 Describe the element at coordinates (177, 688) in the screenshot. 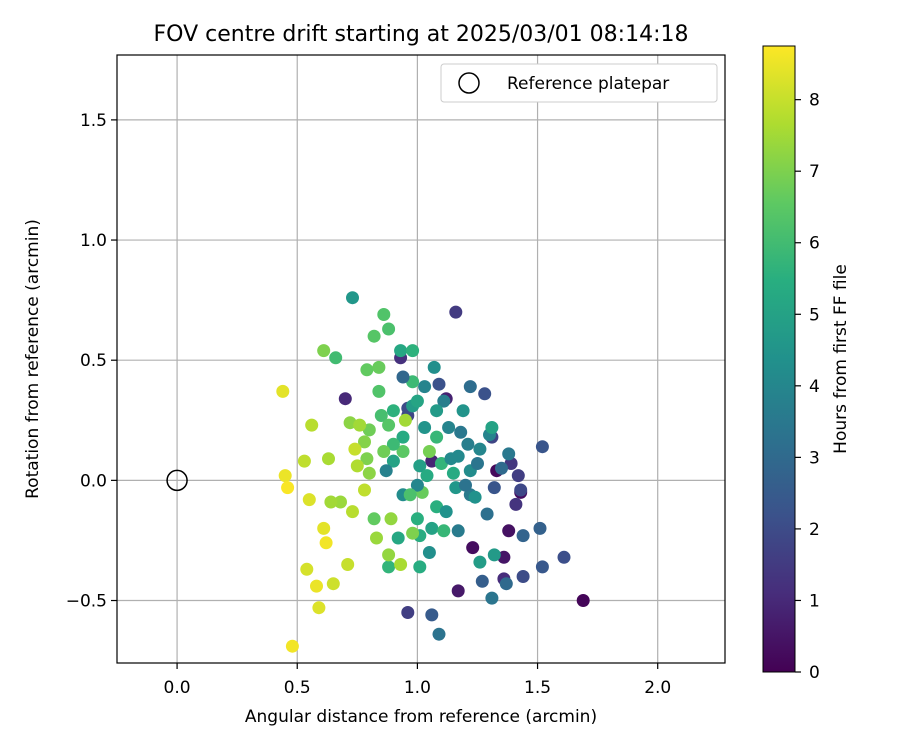

I see `x-tick-label: 0.0` at that location.